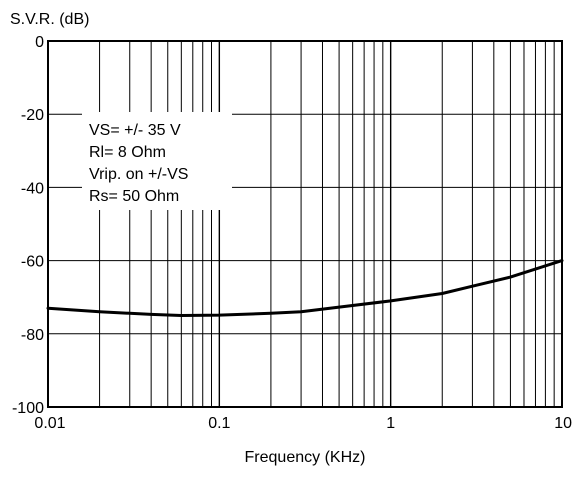 The image size is (573, 479). What do you see at coordinates (32, 335) in the screenshot?
I see `y-tick-label: -80` at bounding box center [32, 335].